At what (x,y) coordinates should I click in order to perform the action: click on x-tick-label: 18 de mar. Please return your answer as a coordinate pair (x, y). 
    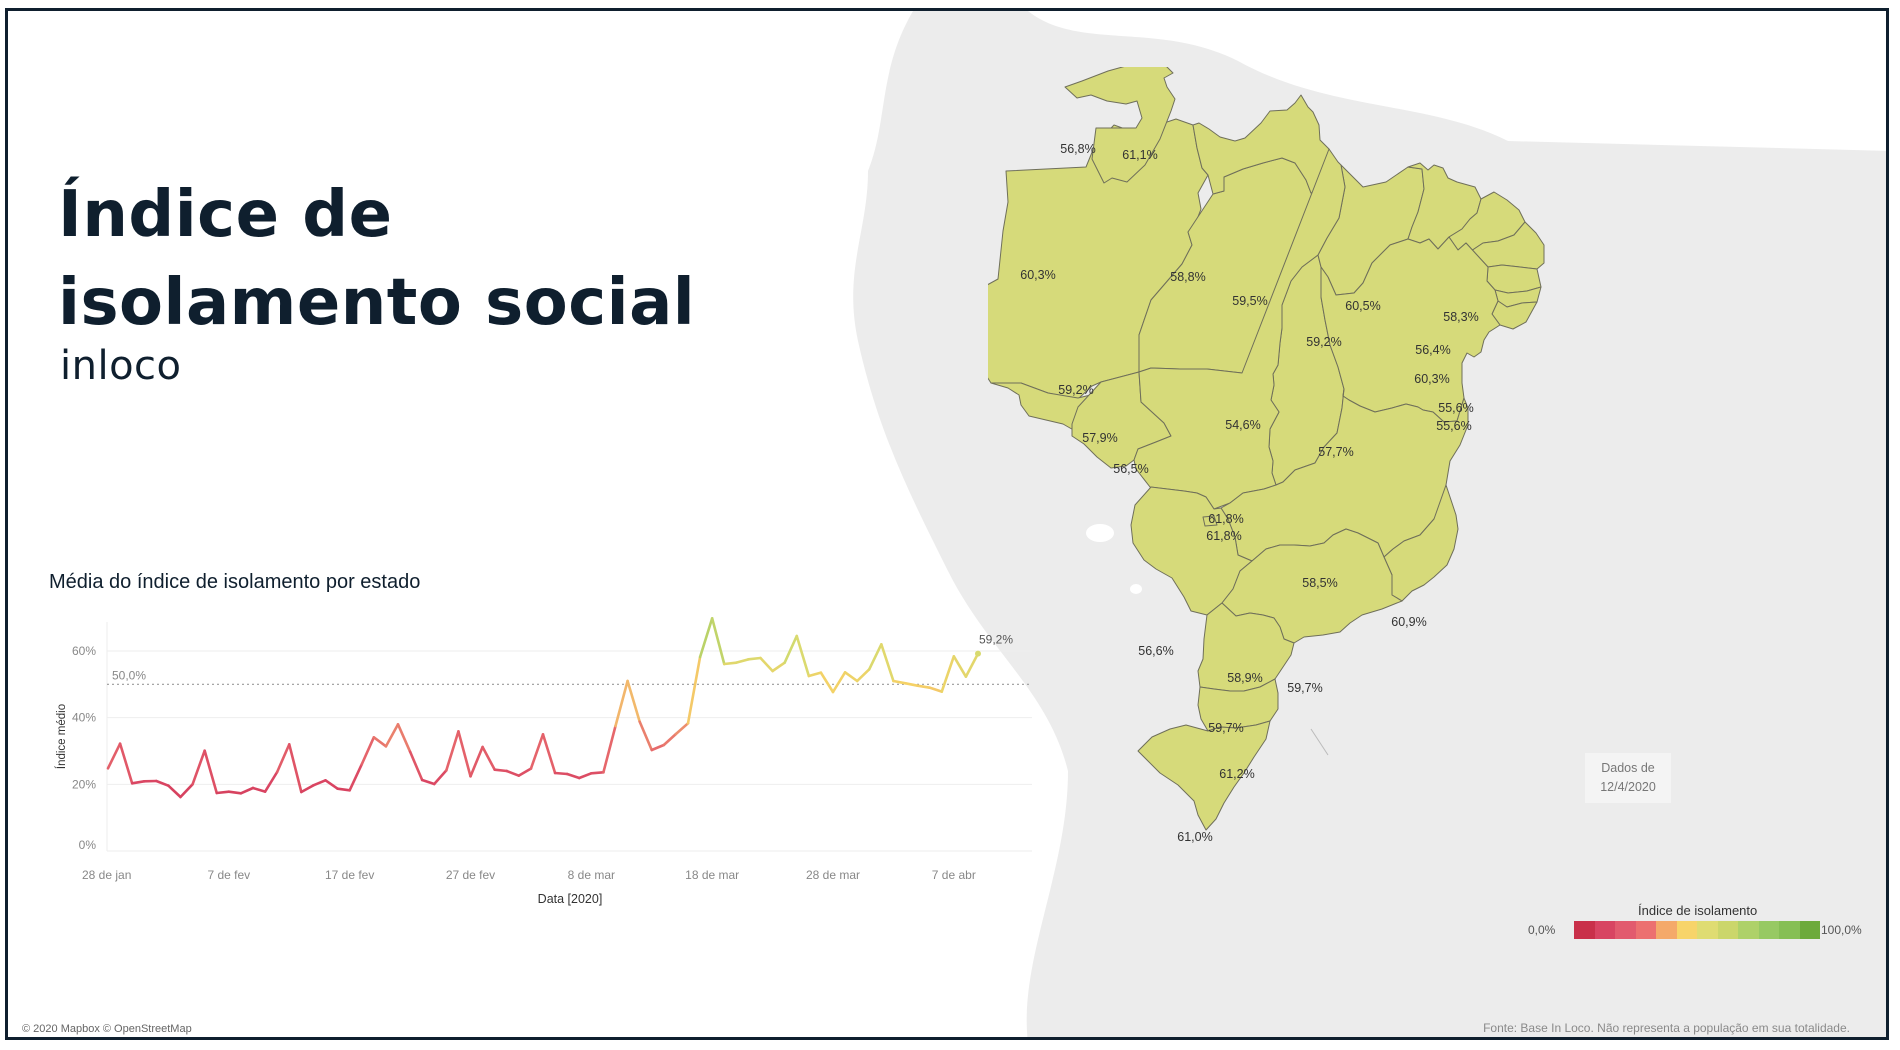
    Looking at the image, I should click on (712, 875).